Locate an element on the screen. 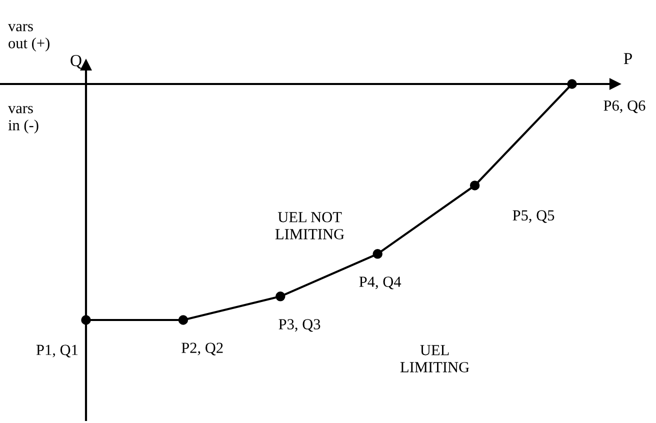 This screenshot has width=656, height=423. x-axis-title: P is located at coordinates (628, 58).